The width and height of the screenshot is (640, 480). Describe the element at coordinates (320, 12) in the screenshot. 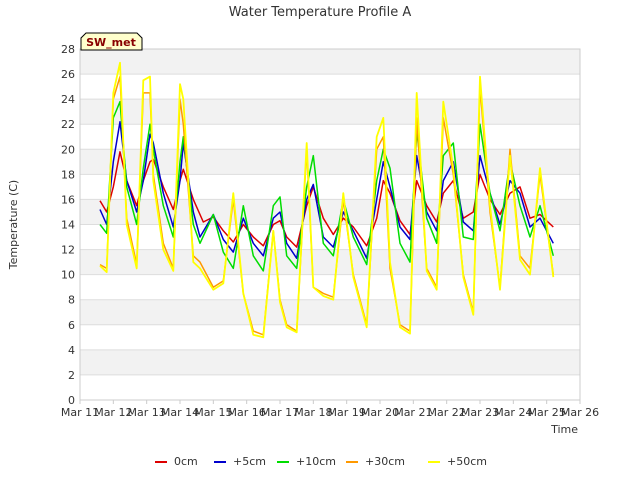

I see `chart-title: Water Temperature Profile A` at that location.